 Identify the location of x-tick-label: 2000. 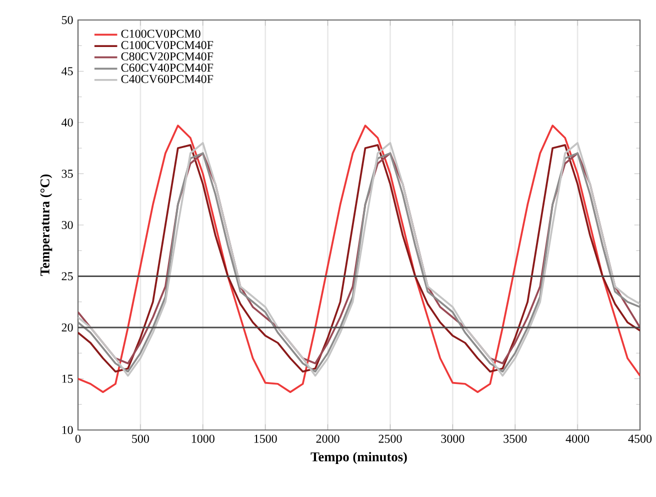
(328, 438).